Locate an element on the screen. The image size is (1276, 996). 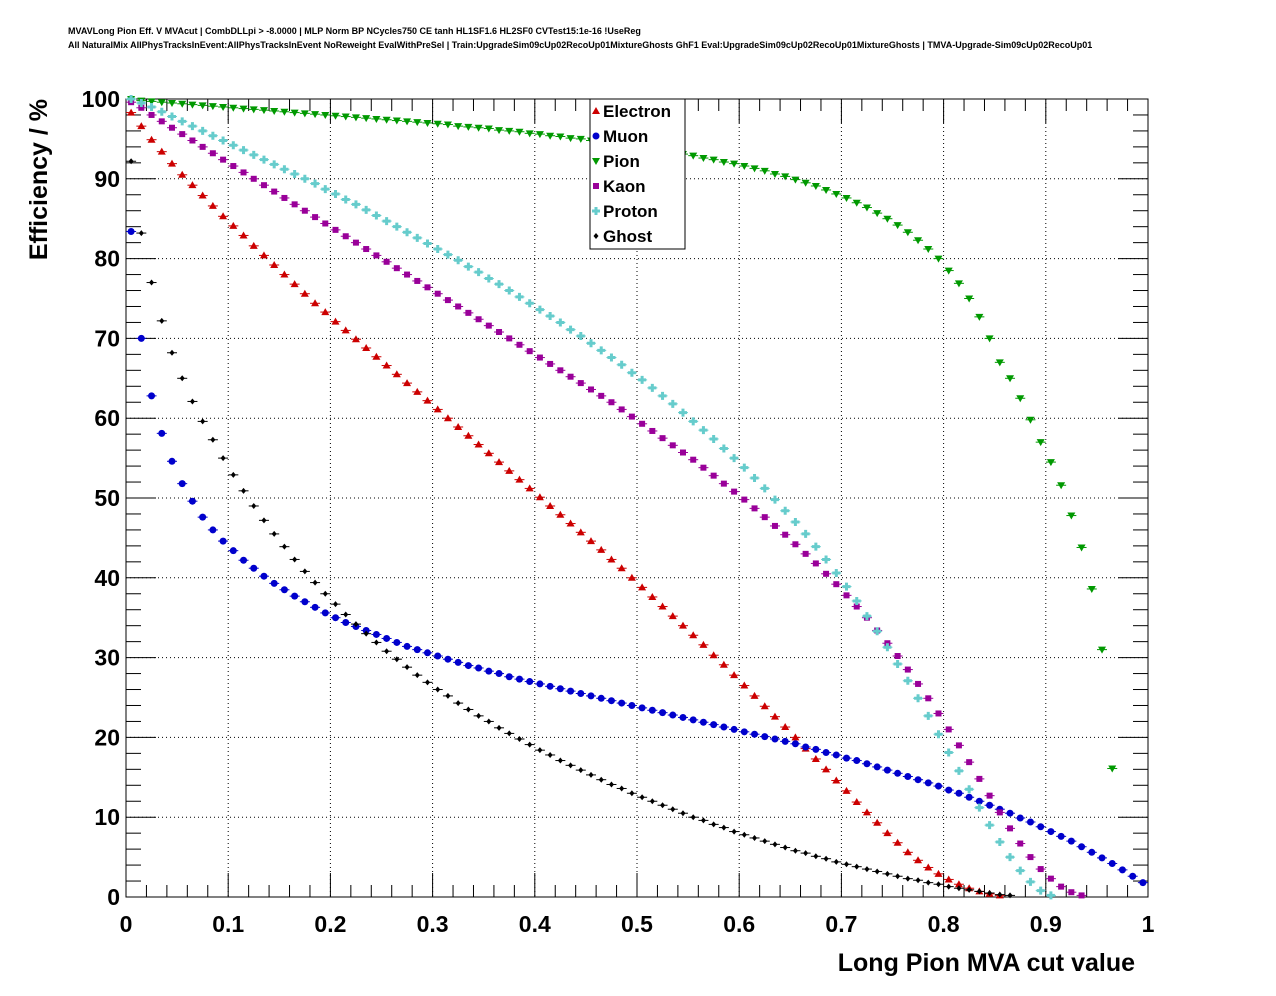
y-tick-labels: 0 10 20 30 40 50 60 70 80 90 100 is located at coordinates (101, 498).